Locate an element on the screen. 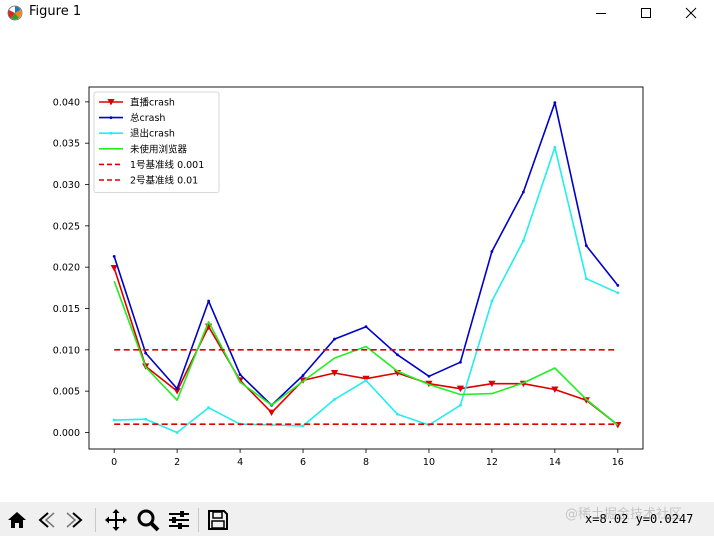 Image resolution: width=714 pixels, height=536 pixels. home-button is located at coordinates (17, 520).